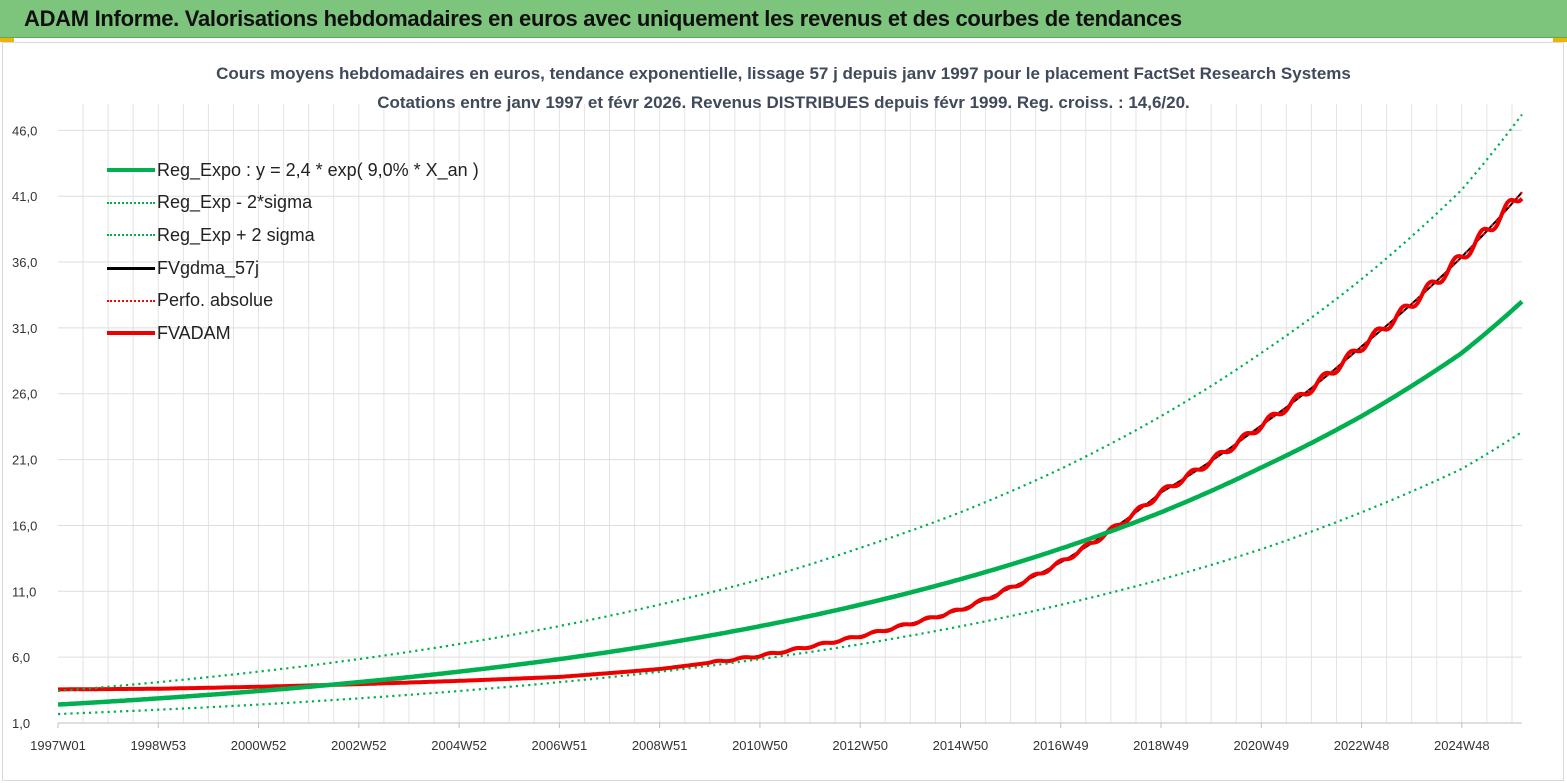  What do you see at coordinates (158, 745) in the screenshot?
I see `x-tick-label: 1998W53` at bounding box center [158, 745].